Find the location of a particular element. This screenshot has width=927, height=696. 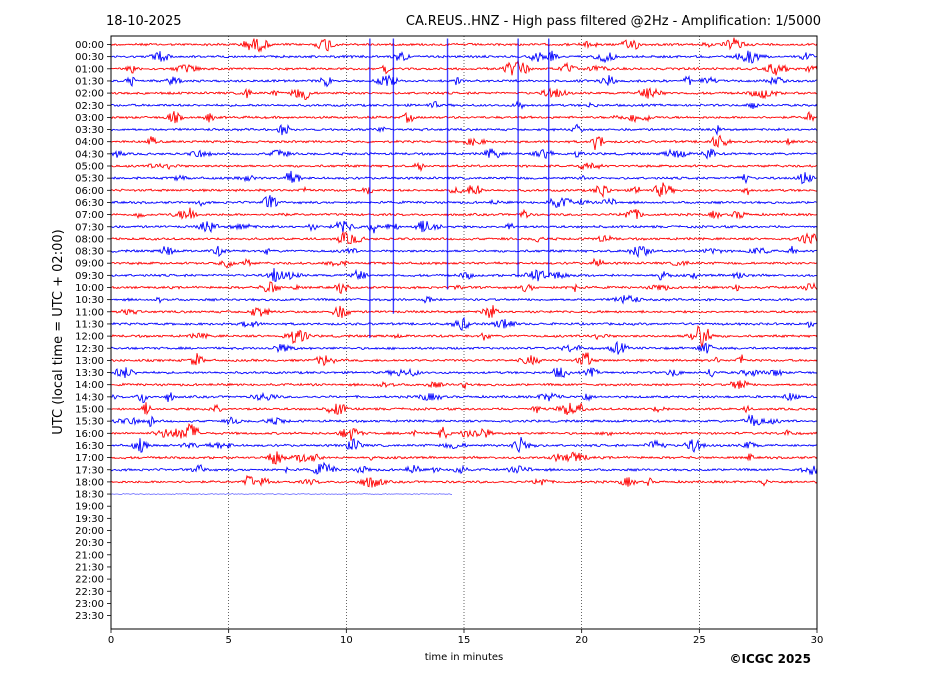

x-tick-label: 10 is located at coordinates (346, 640).